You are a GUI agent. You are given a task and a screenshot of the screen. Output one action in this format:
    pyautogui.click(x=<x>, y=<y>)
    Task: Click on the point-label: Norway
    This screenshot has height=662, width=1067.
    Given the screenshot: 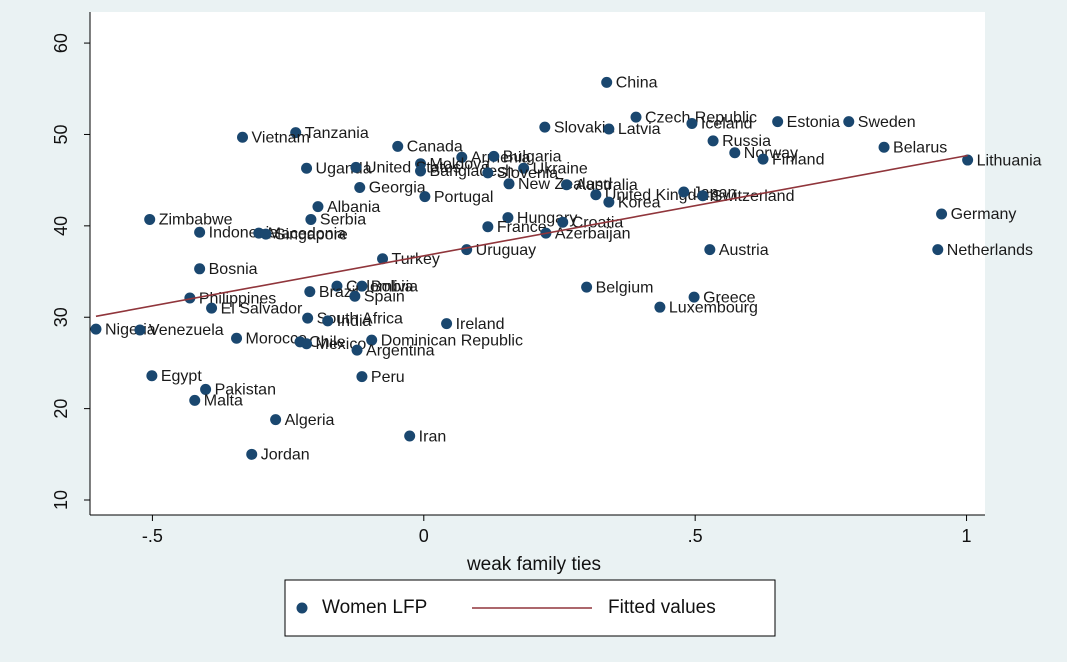 What is the action you would take?
    pyautogui.click(x=771, y=153)
    